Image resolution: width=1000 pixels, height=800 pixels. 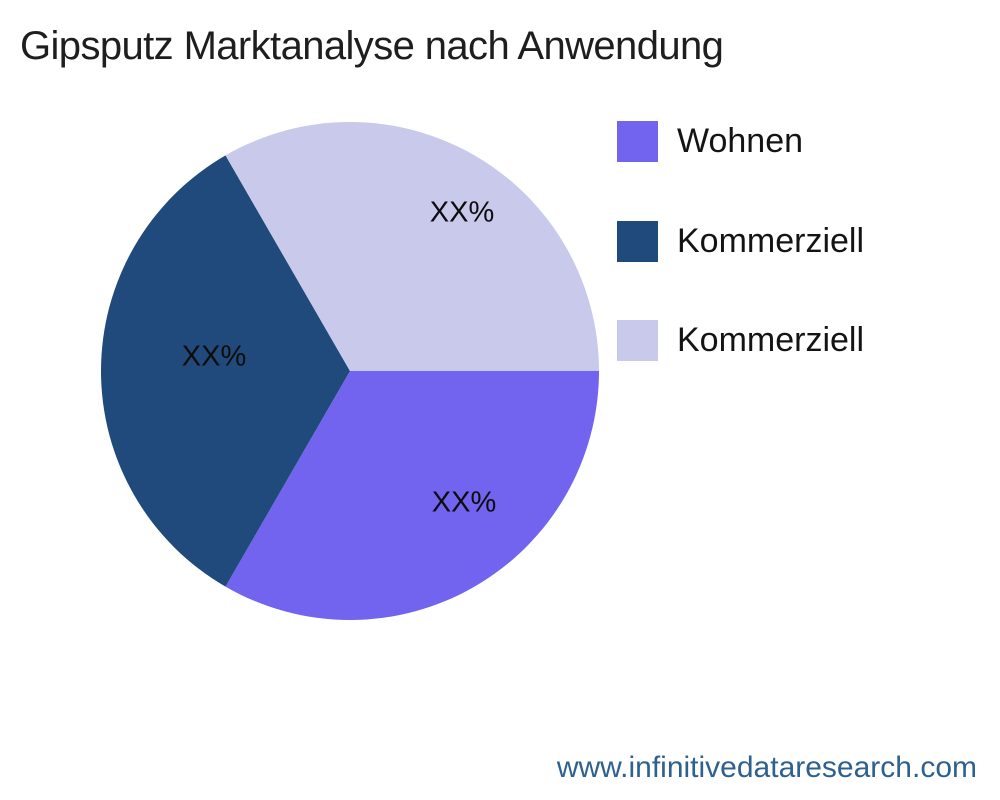 I want to click on legend-swatch-kommerziell-dark, so click(x=637, y=241).